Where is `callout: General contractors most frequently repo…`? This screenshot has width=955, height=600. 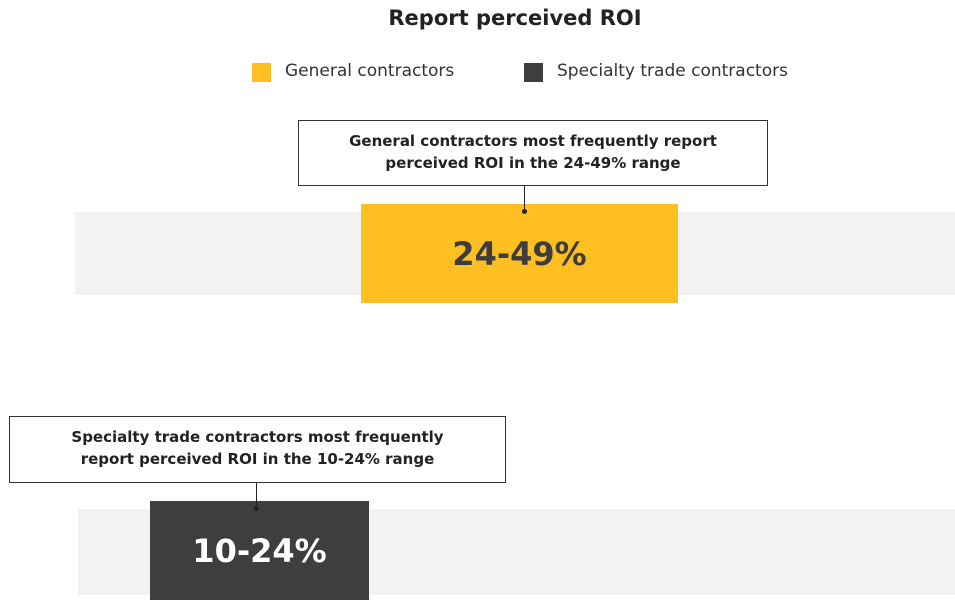
callout: General contractors most frequently repo… is located at coordinates (533, 153).